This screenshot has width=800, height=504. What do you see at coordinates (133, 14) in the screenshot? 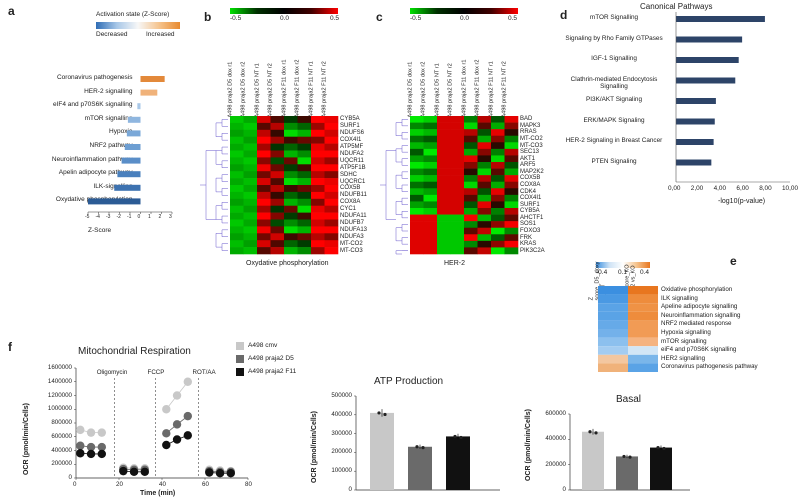
I see `zscore-legend-title: Activation state (Z-Score)` at bounding box center [133, 14].